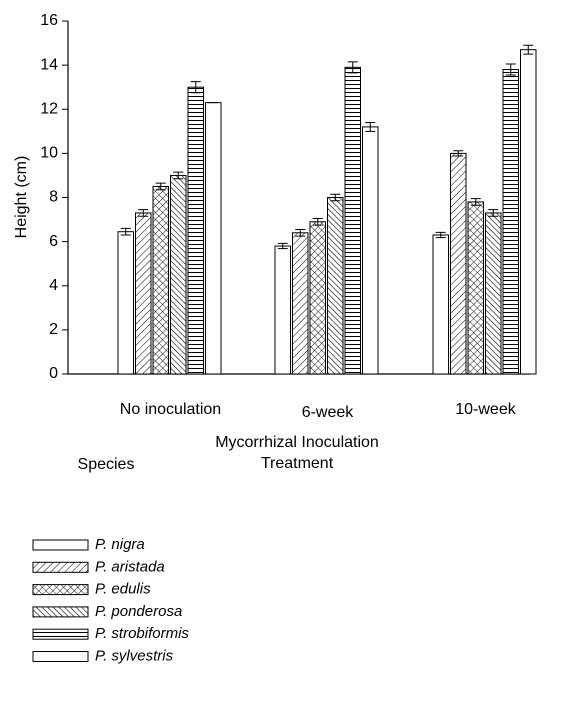 Image resolution: width=578 pixels, height=702 pixels. What do you see at coordinates (170, 409) in the screenshot?
I see `x-tick-label: No inoculation` at bounding box center [170, 409].